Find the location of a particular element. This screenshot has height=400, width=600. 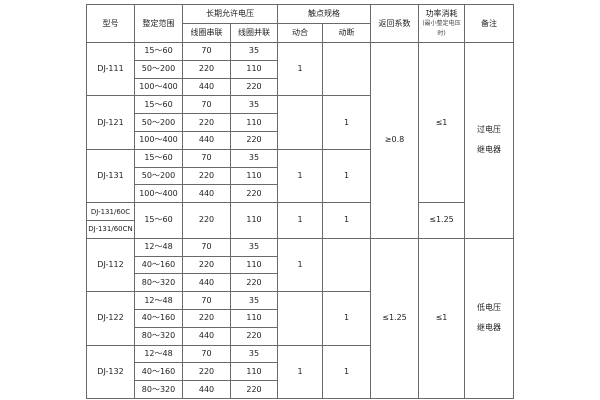

header-range: 整定范围 is located at coordinates (158, 23).